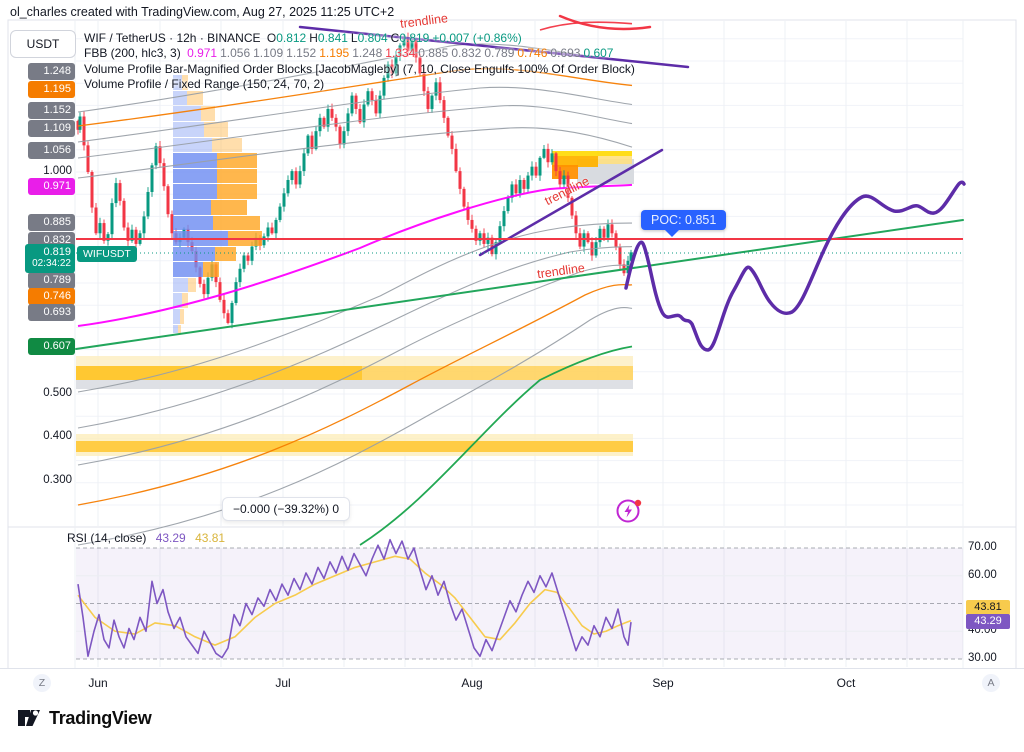  I want to click on rsi-value-label: 43.81, so click(988, 607).